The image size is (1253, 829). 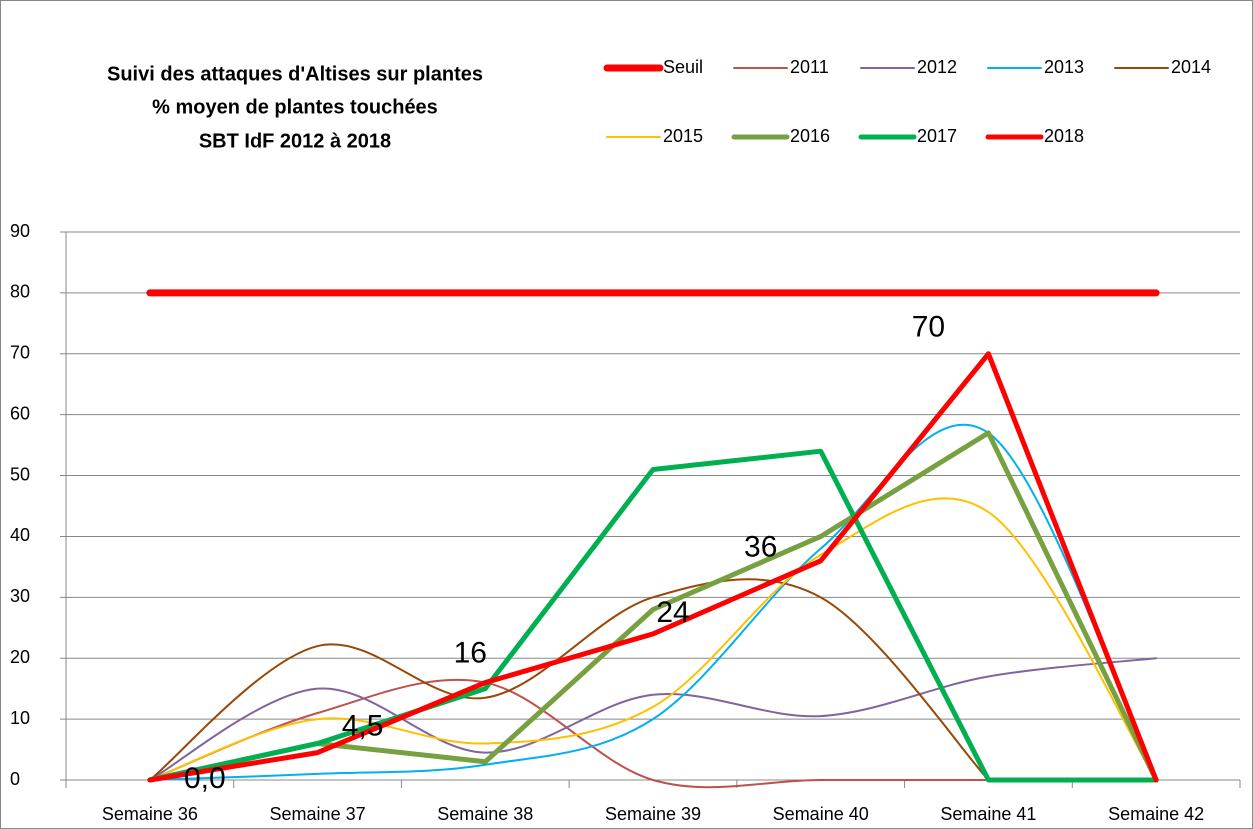 What do you see at coordinates (821, 814) in the screenshot?
I see `x-tick-label: Semaine 40` at bounding box center [821, 814].